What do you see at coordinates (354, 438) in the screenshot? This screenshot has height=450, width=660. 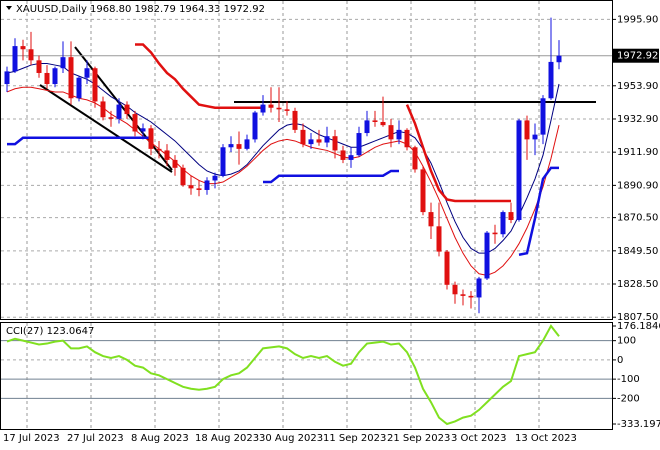 I see `x-tick-label: 11 Sep 2023` at bounding box center [354, 438].